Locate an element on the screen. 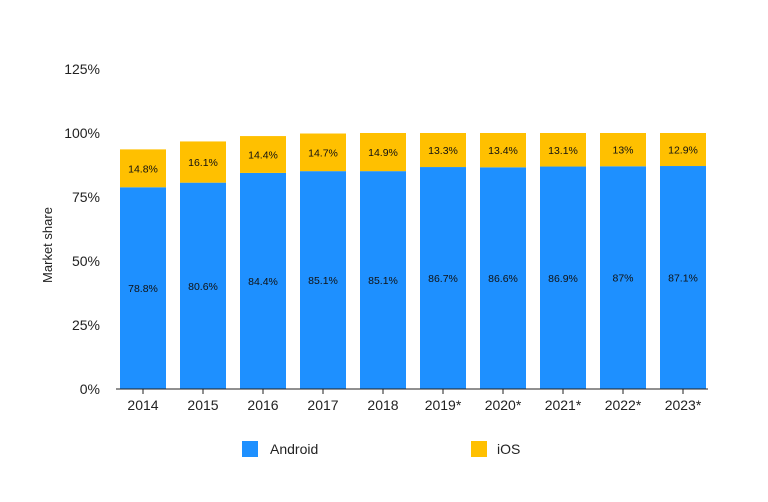 This screenshot has width=768, height=502. legend-label-ios: iOS is located at coordinates (508, 449).